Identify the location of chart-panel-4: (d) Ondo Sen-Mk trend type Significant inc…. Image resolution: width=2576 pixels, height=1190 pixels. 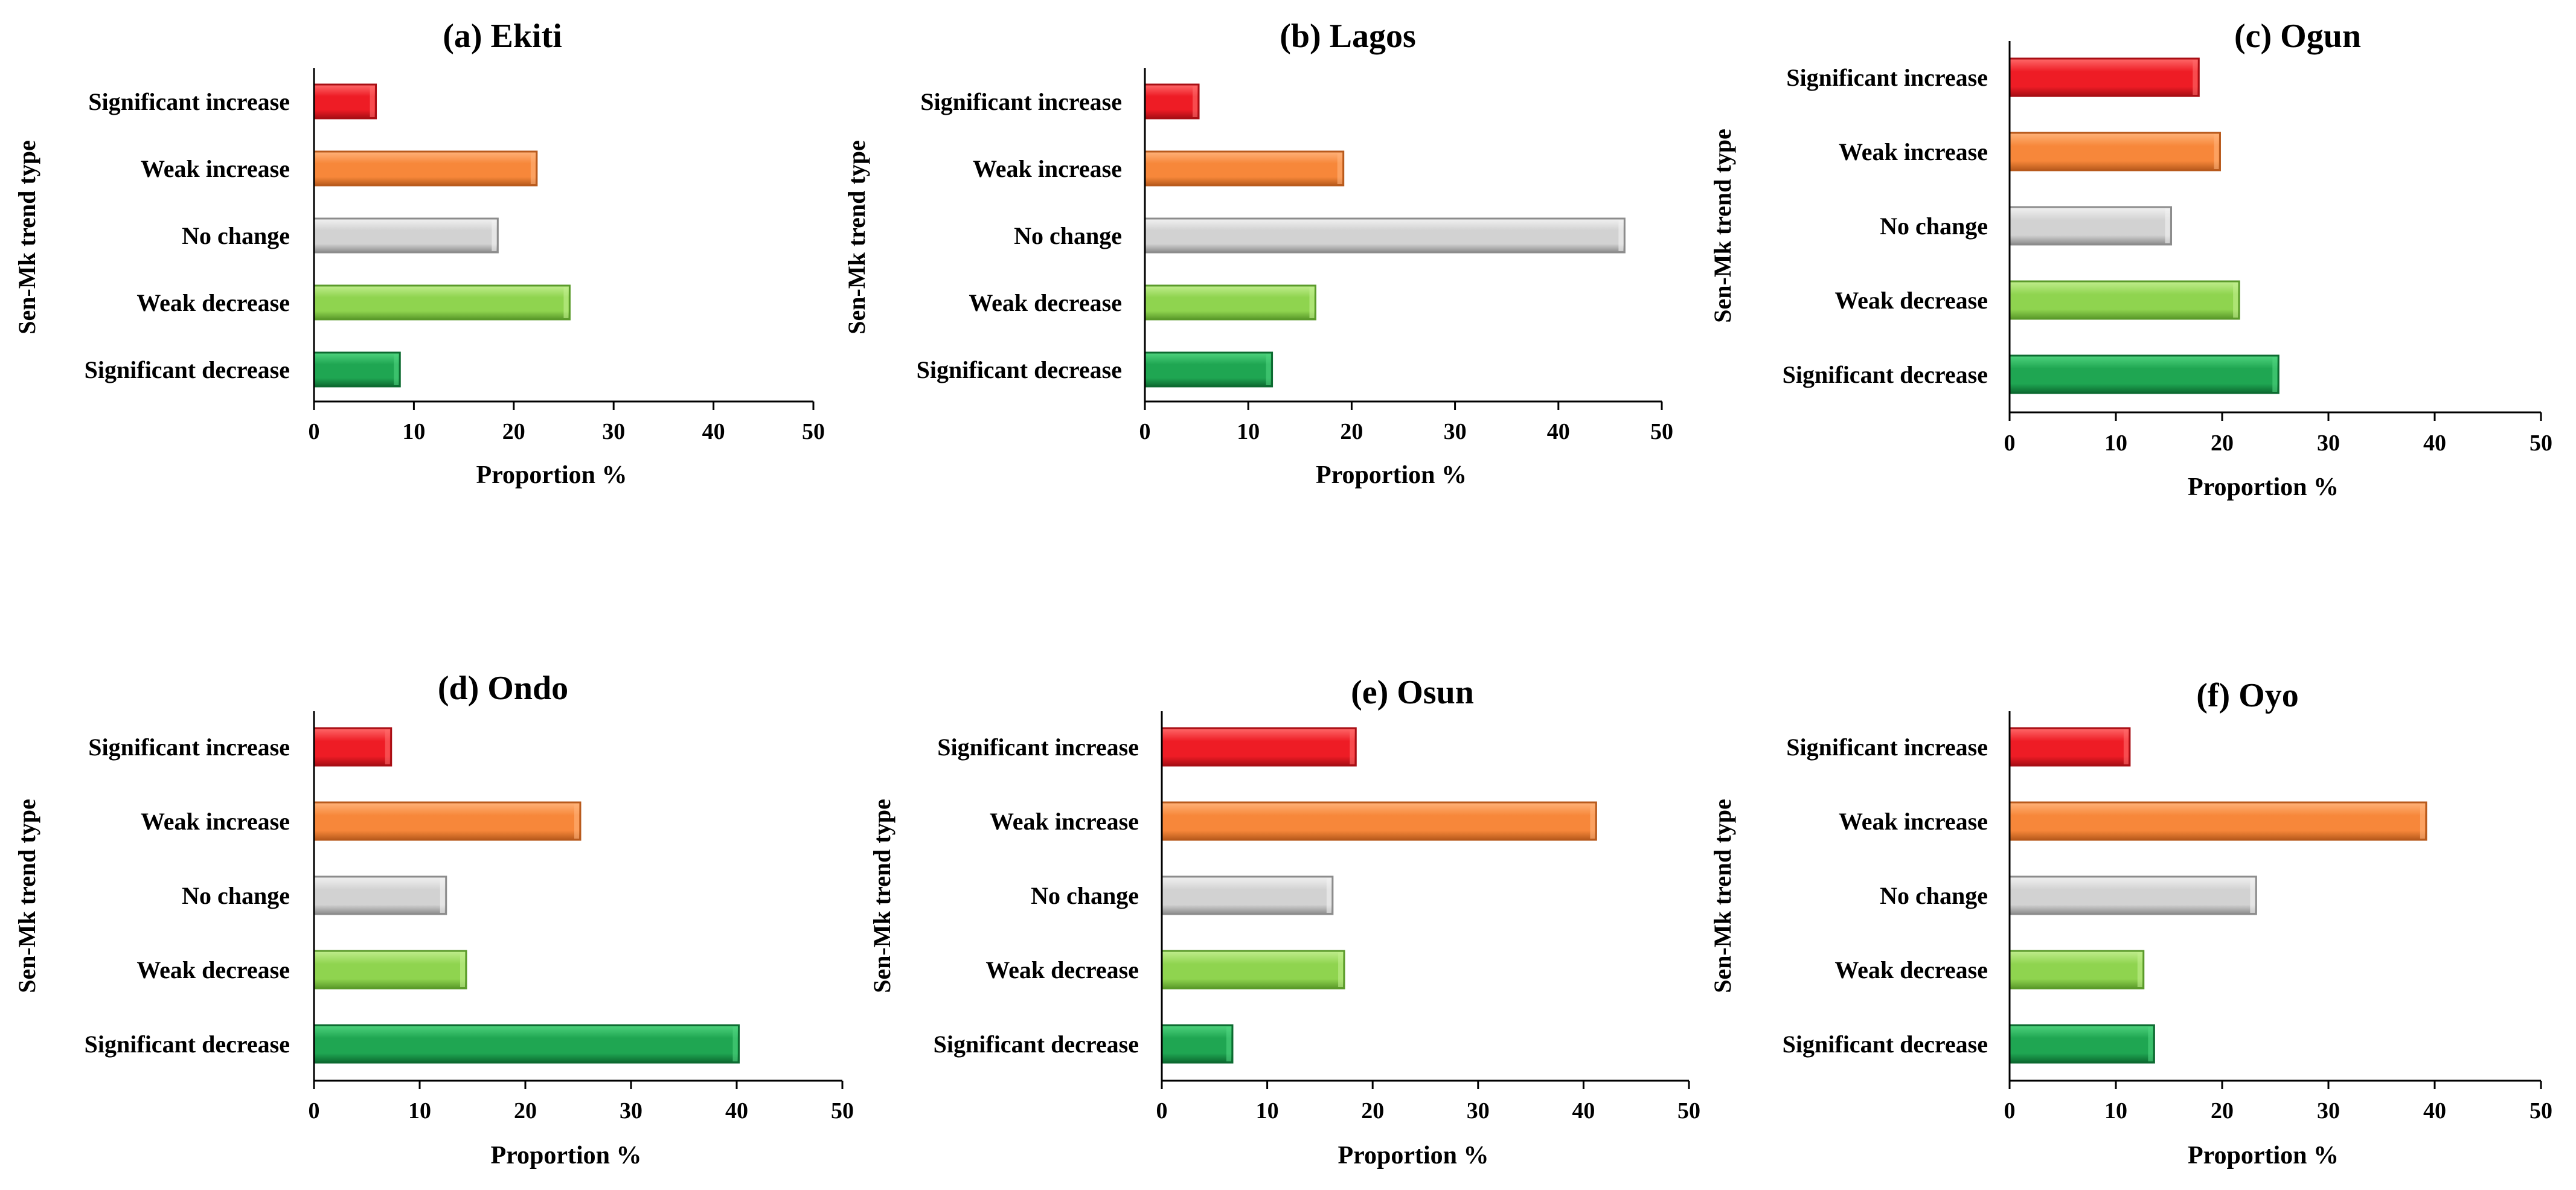
(433, 919).